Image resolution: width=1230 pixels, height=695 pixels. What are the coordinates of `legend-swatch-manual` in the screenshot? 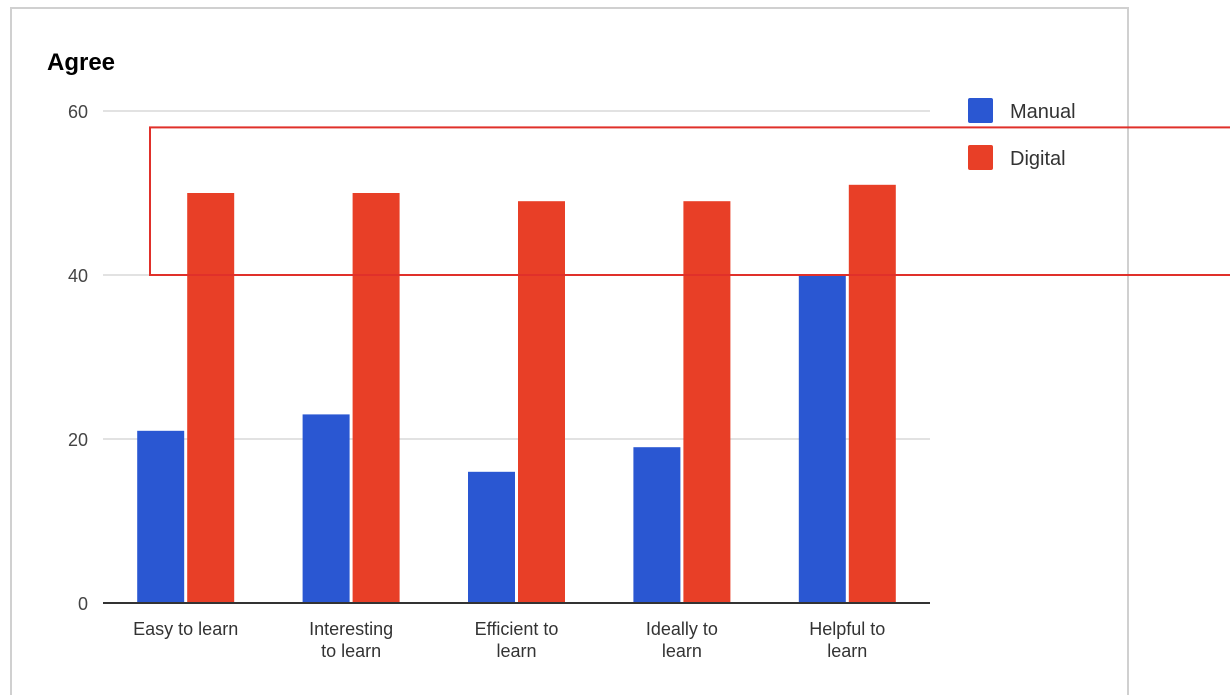 It's located at (980, 110).